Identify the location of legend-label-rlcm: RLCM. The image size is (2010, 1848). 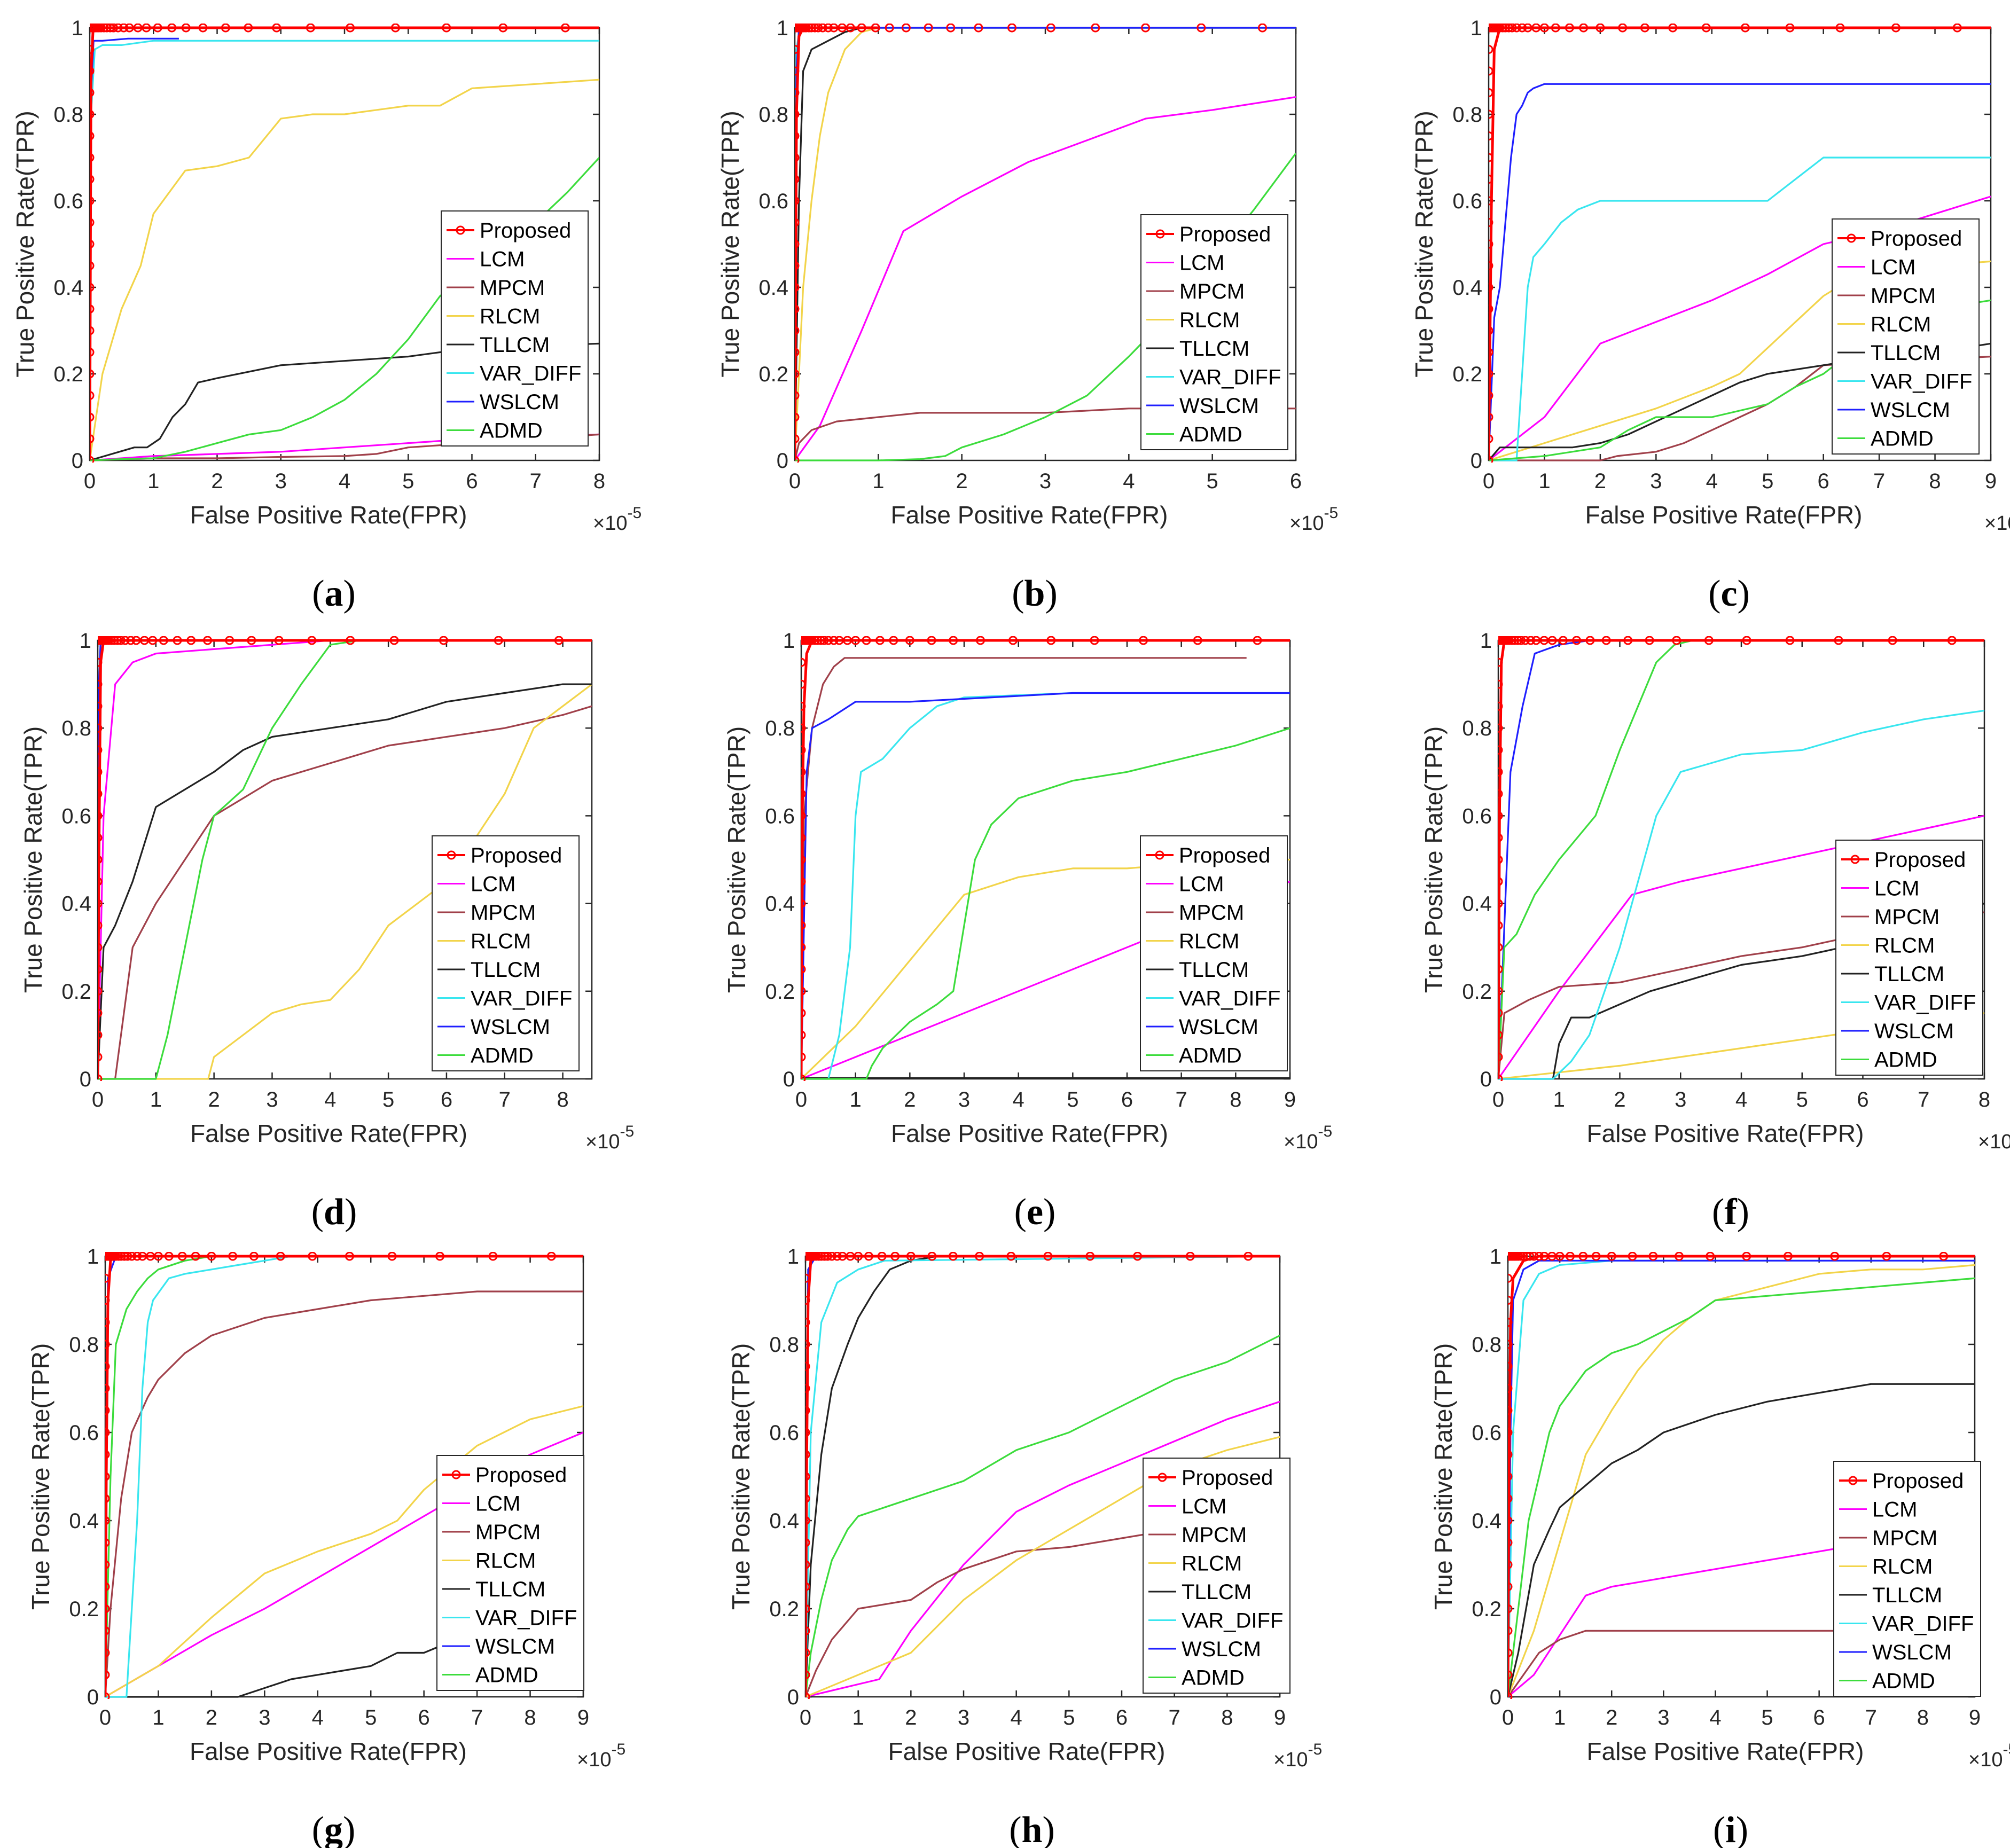
(510, 316).